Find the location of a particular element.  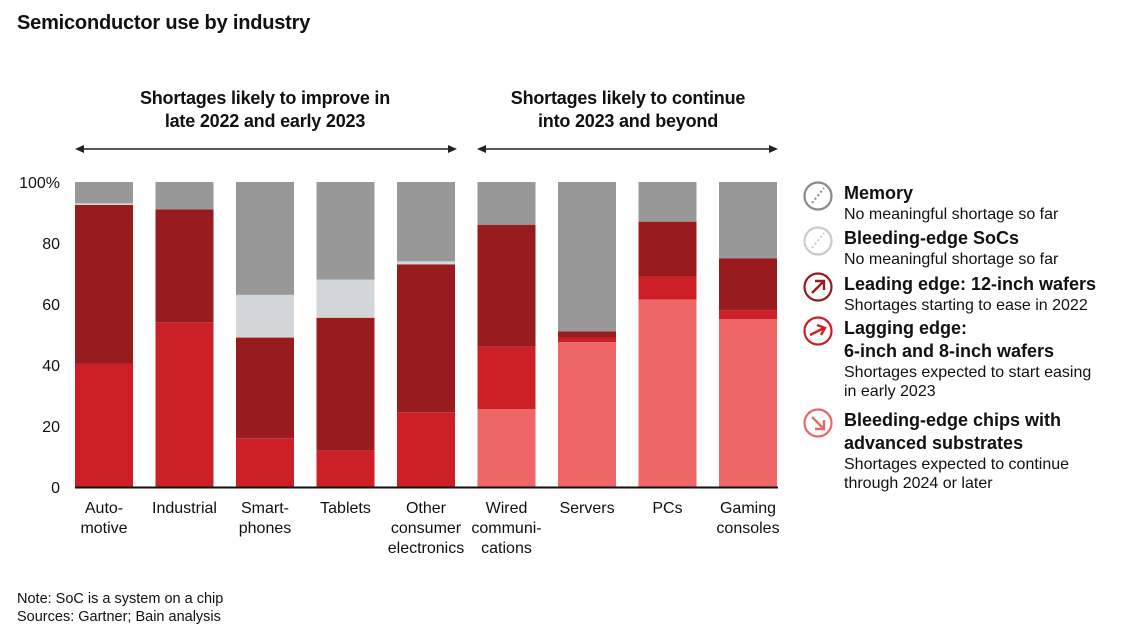

legend-name: Bleeding-edge SoCs is located at coordinates (932, 238).